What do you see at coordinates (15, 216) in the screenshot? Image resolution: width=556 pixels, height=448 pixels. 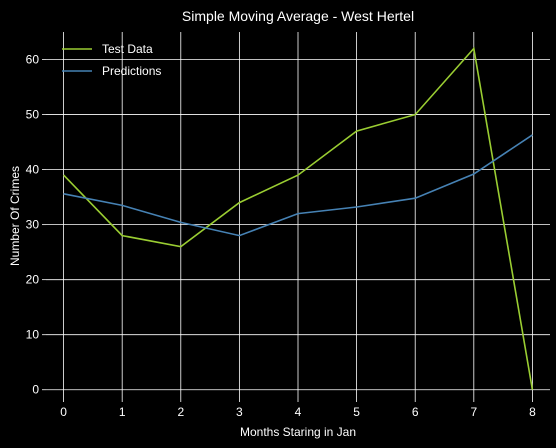 I see `y-axis-label: Number Of Crimes` at bounding box center [15, 216].